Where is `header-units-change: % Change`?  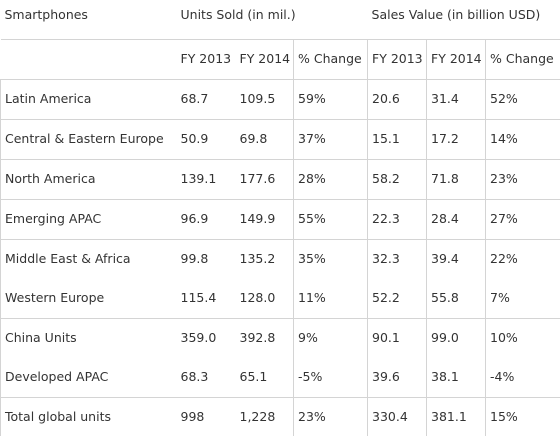
header-units-change: % Change is located at coordinates (331, 59).